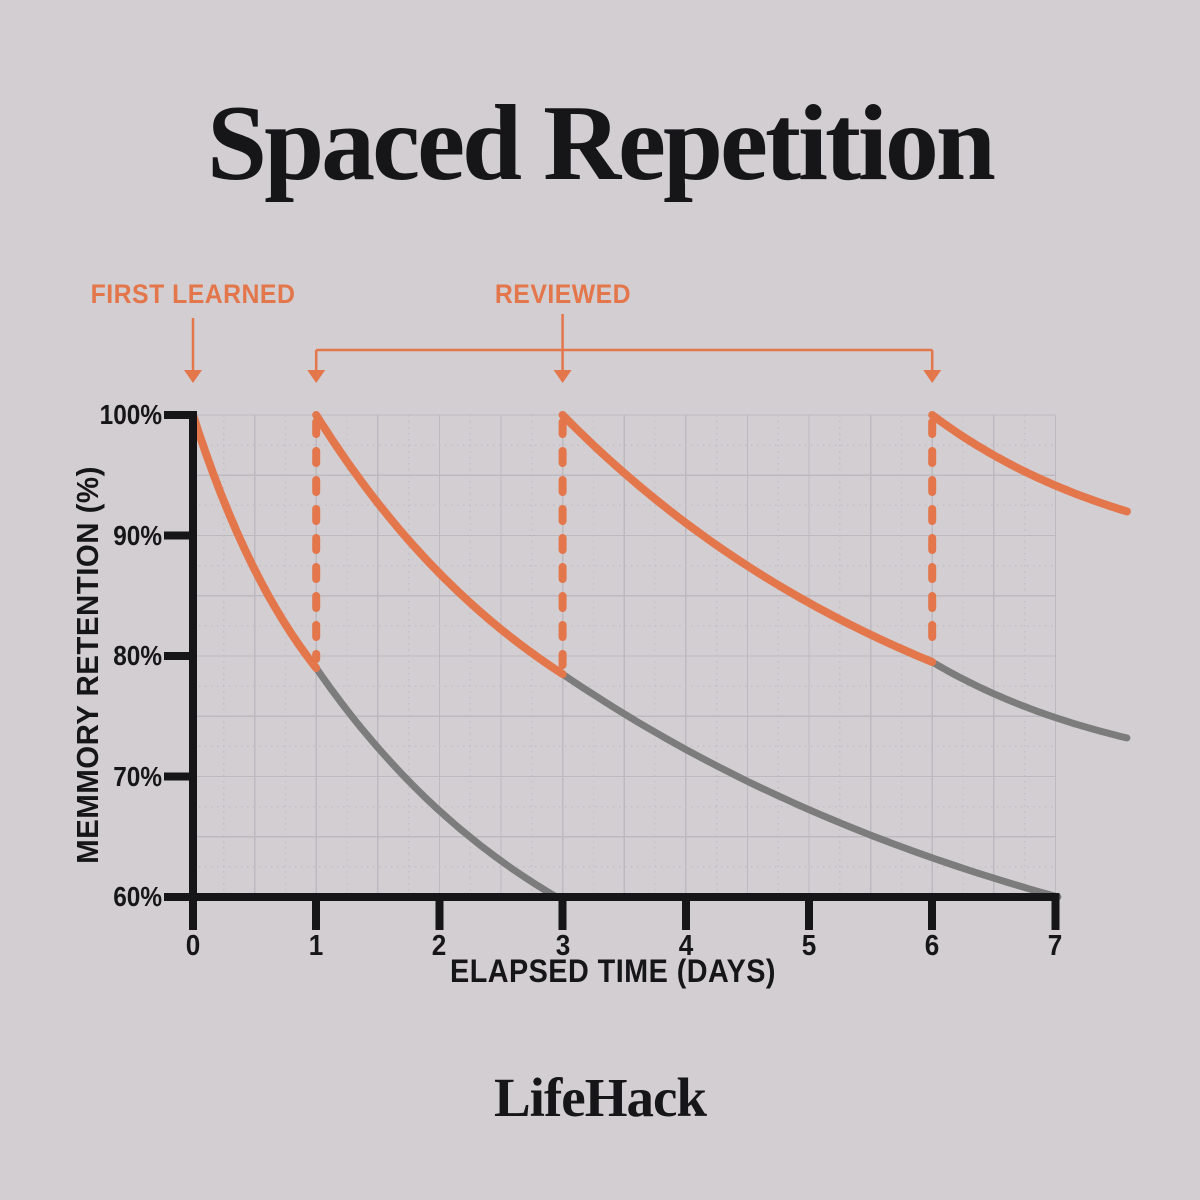 The image size is (1200, 1200). I want to click on x-tick-label-4: 4, so click(686, 946).